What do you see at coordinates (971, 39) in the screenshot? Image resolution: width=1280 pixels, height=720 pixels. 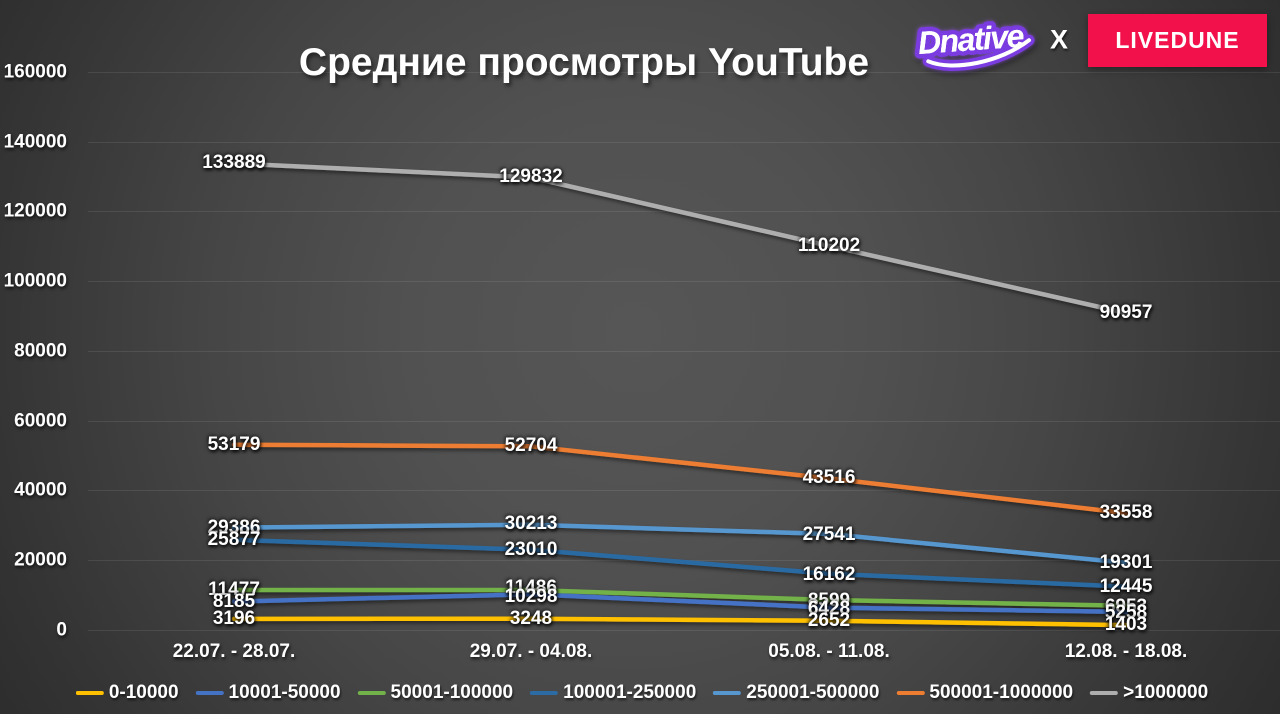 I see `svg-text: Dnative` at bounding box center [971, 39].